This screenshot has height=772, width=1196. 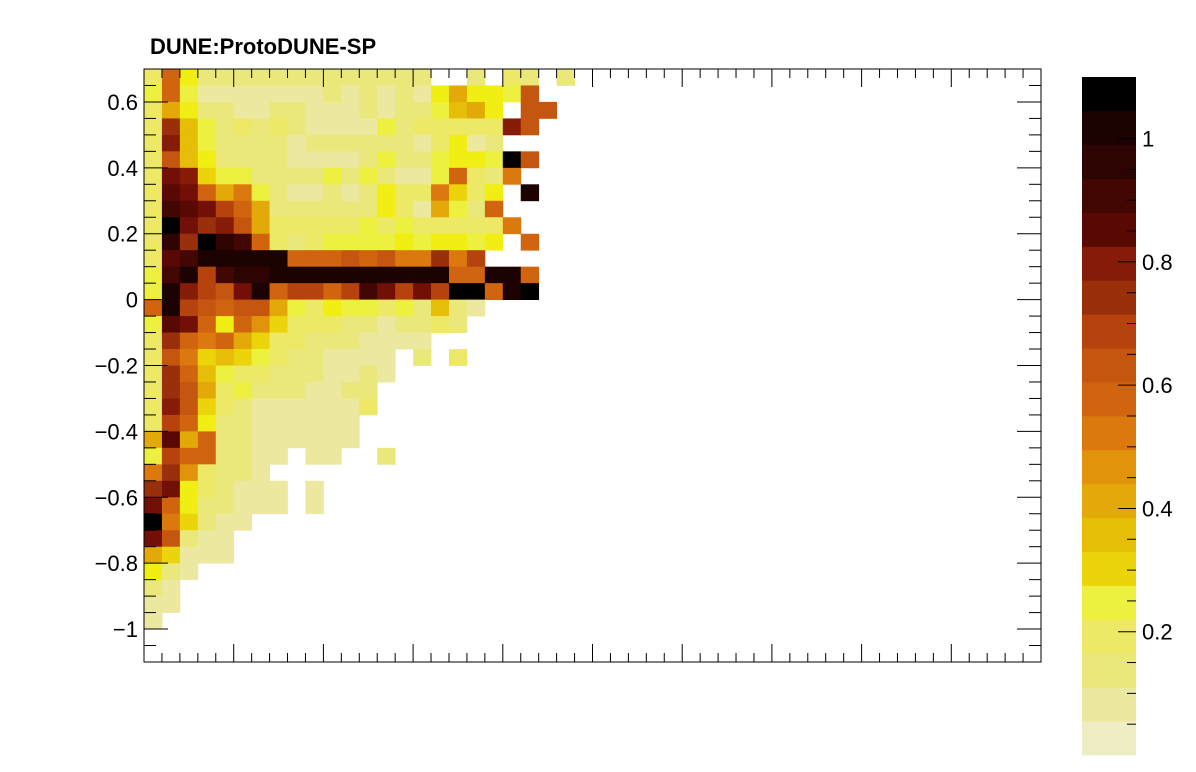 What do you see at coordinates (1157, 508) in the screenshot?
I see `colorbar-tick-label: 0.4` at bounding box center [1157, 508].